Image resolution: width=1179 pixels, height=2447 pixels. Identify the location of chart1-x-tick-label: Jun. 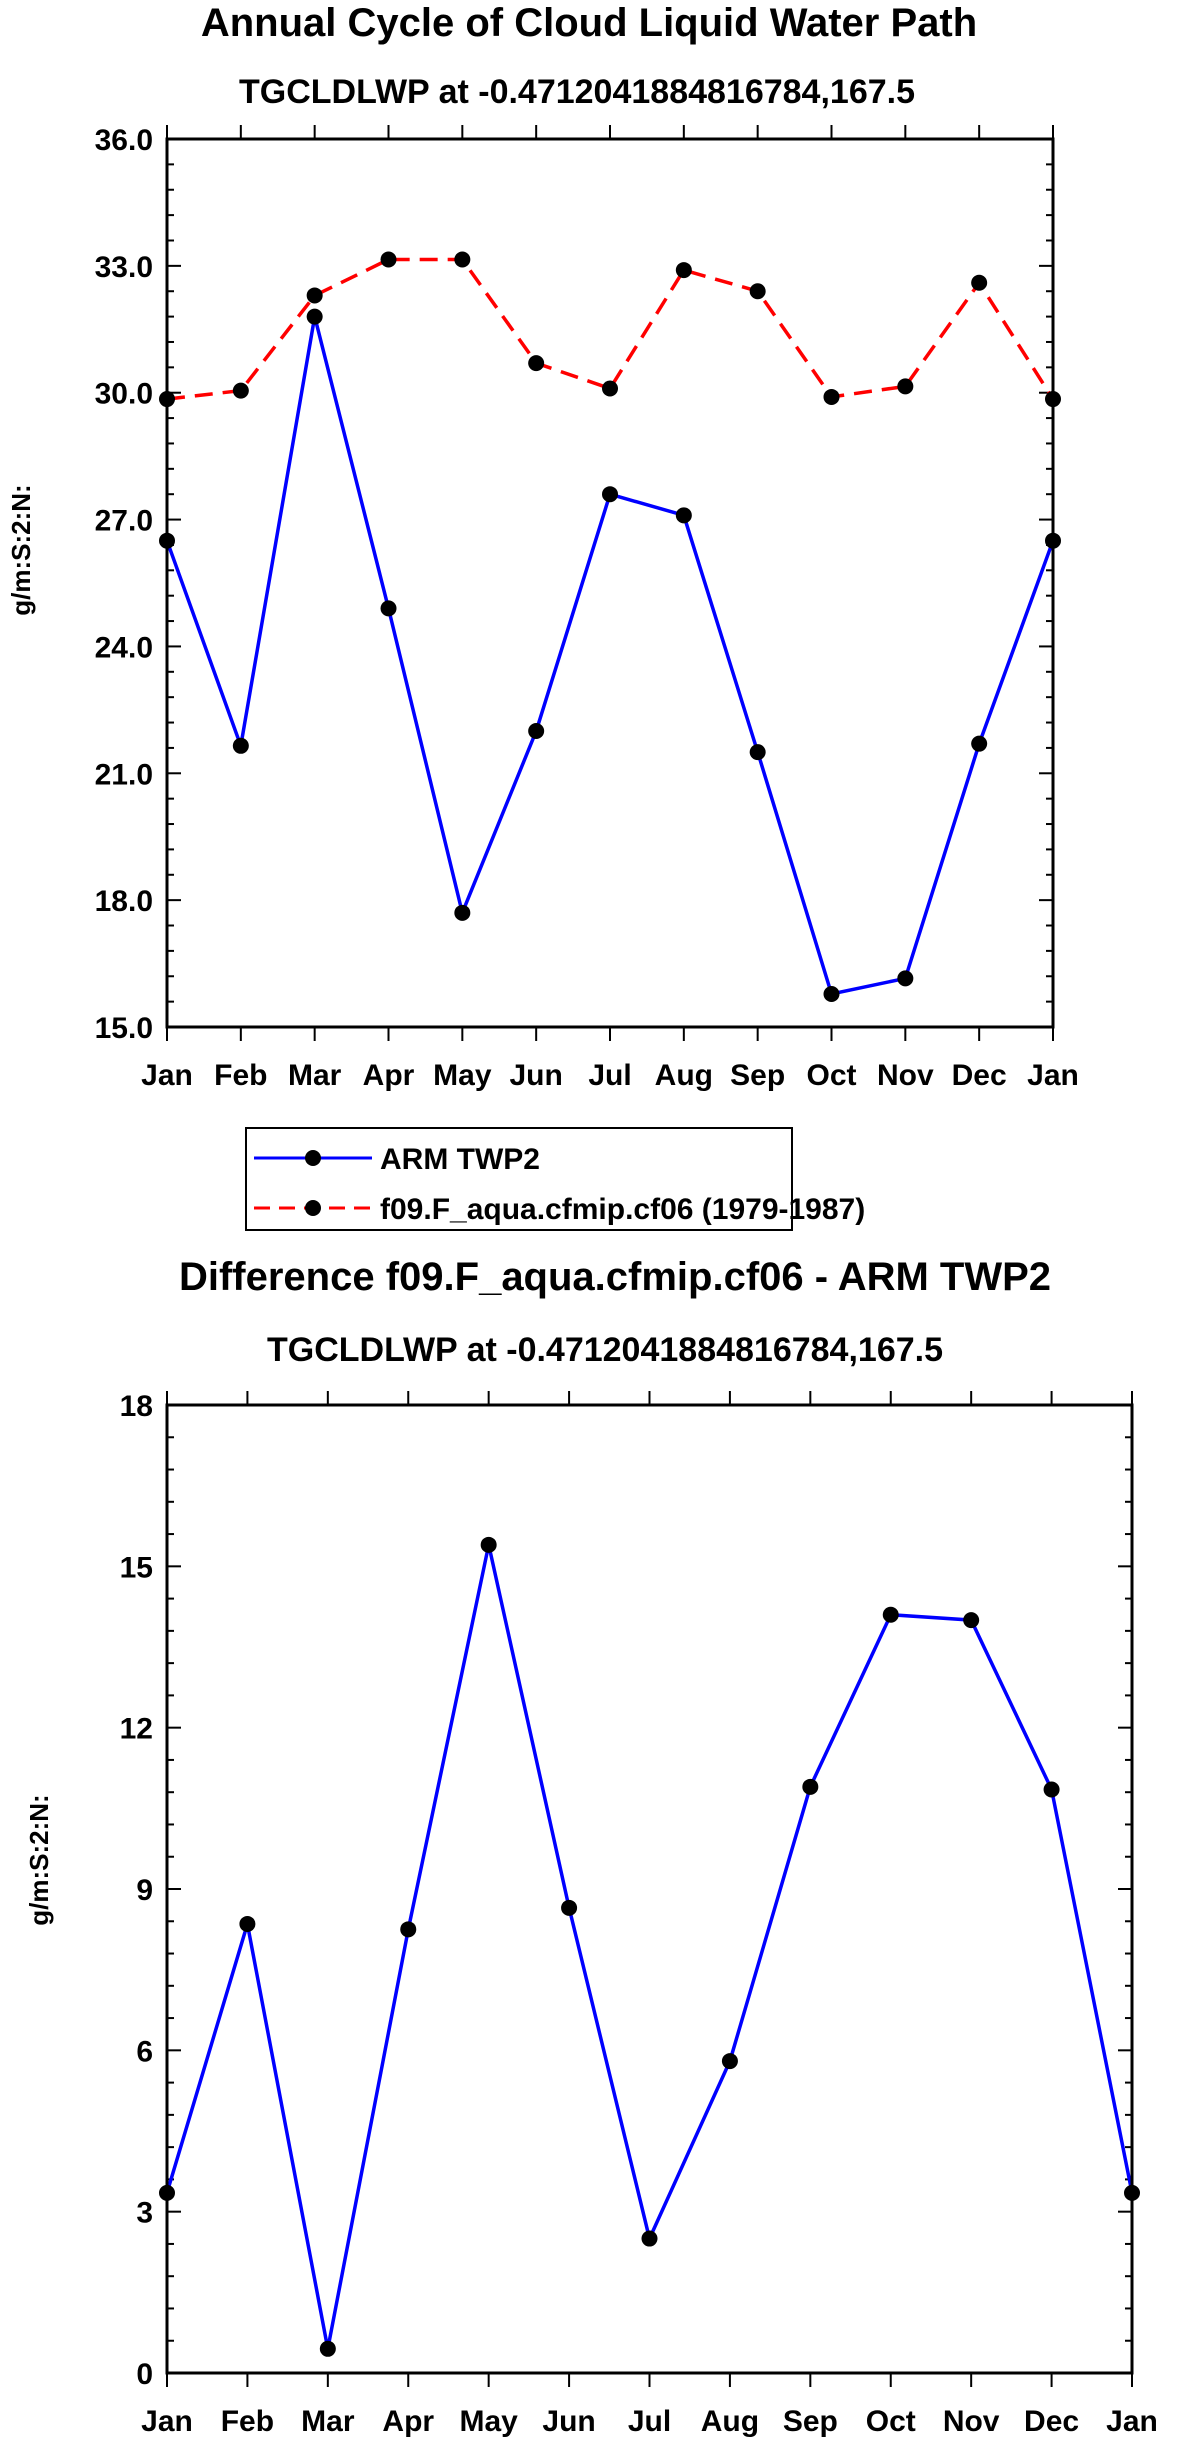
(535, 1075).